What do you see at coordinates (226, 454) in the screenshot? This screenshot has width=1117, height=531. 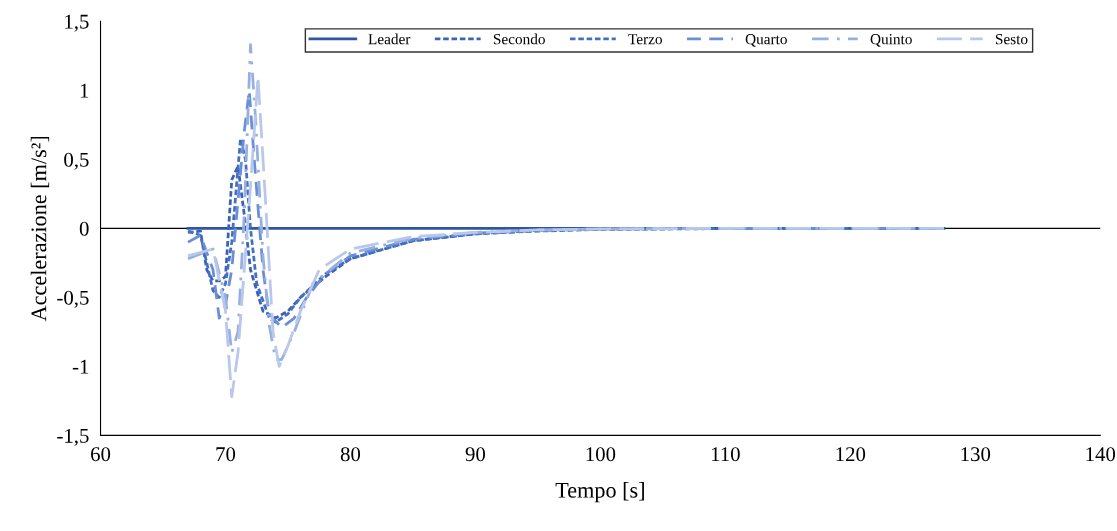 I see `x-tick-label: 70` at bounding box center [226, 454].